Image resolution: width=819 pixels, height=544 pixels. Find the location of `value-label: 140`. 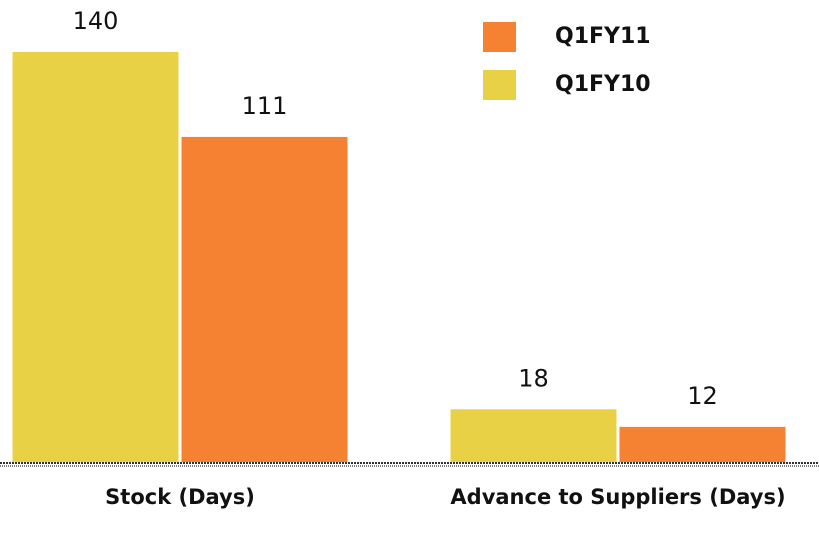

value-label: 140 is located at coordinates (96, 21).